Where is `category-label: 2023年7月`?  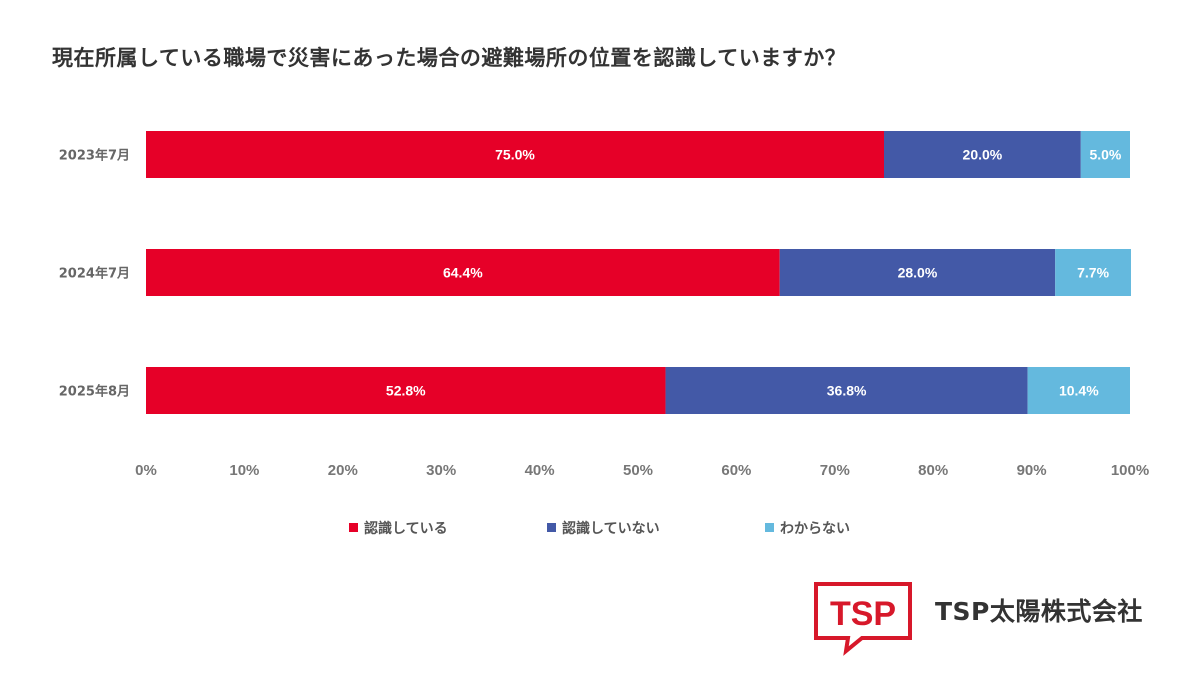
category-label: 2023年7月 is located at coordinates (94, 156).